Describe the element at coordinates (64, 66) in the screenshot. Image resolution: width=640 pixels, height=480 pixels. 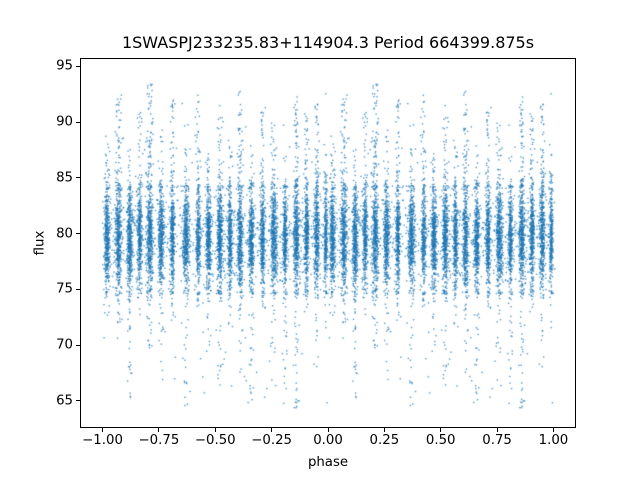
I see `y-tick-label: 95` at that location.